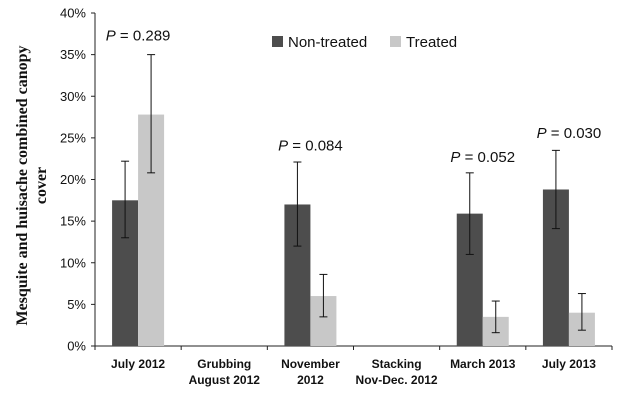 Image resolution: width=640 pixels, height=394 pixels. What do you see at coordinates (327, 42) in the screenshot?
I see `legend-label-non-treated: Non-treated` at bounding box center [327, 42].